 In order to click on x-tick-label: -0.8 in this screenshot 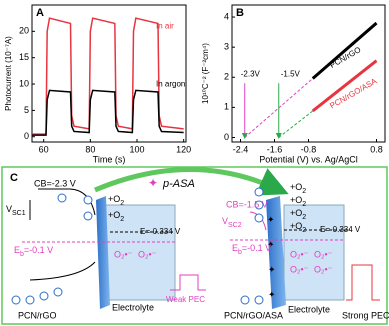, I will do `click(309, 149)`.